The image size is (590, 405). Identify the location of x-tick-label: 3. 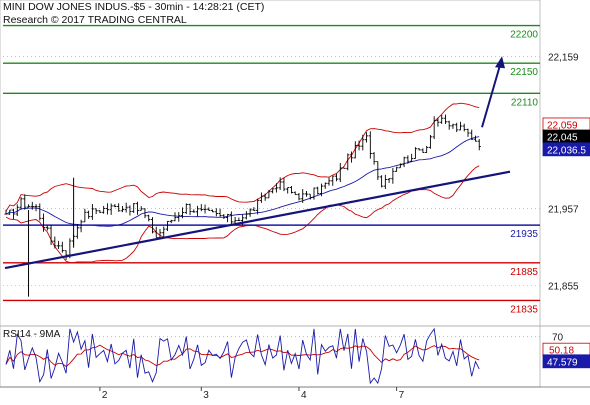
(206, 395).